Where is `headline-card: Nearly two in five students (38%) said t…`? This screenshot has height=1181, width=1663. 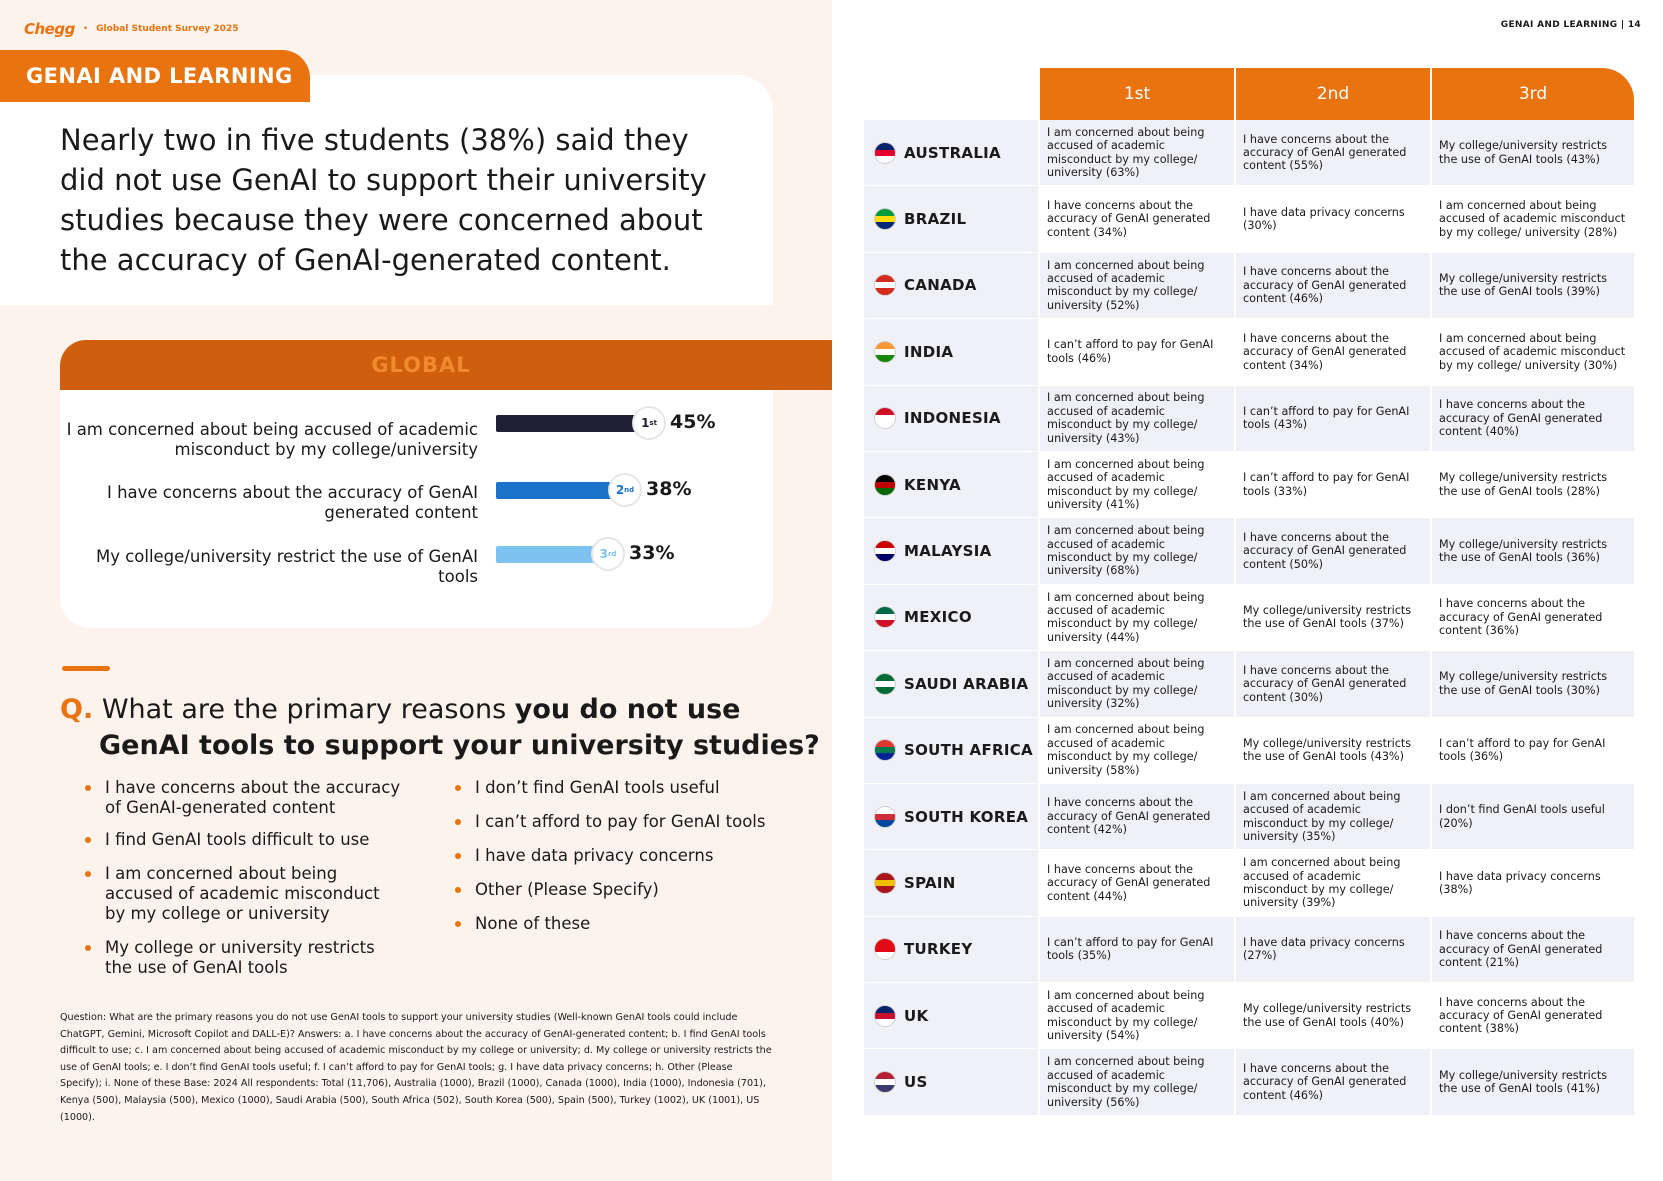
headline-card: Nearly two in five students (38%) said t… is located at coordinates (386, 190).